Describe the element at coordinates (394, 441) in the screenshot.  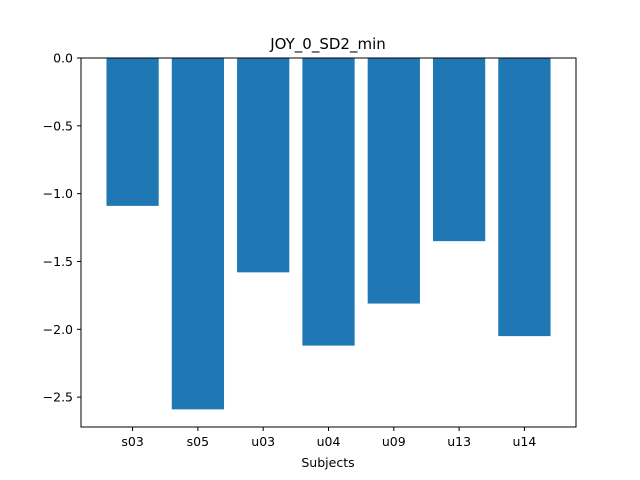
I see `x-tick-label: u09` at that location.